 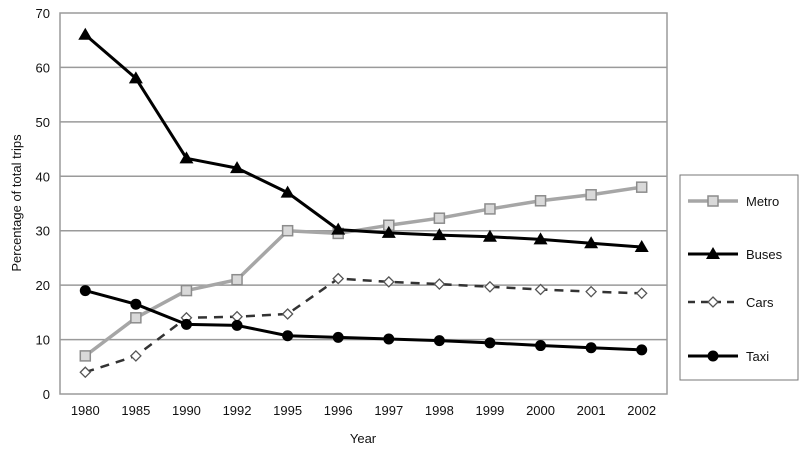 I want to click on x-tick-label: 1995, so click(x=287, y=410).